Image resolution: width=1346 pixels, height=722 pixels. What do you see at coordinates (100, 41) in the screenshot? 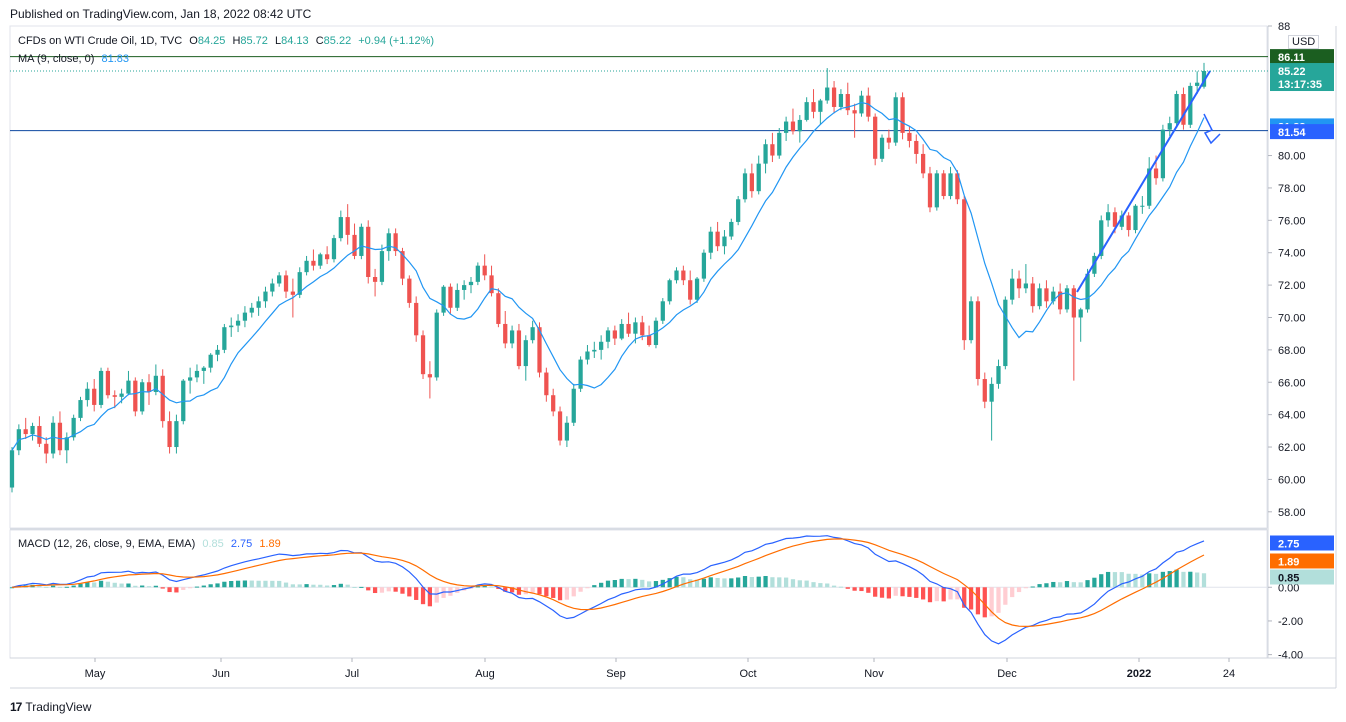
I see `symbol-title: CFDs on WTI Crude Oil, 1D, TVC` at bounding box center [100, 41].